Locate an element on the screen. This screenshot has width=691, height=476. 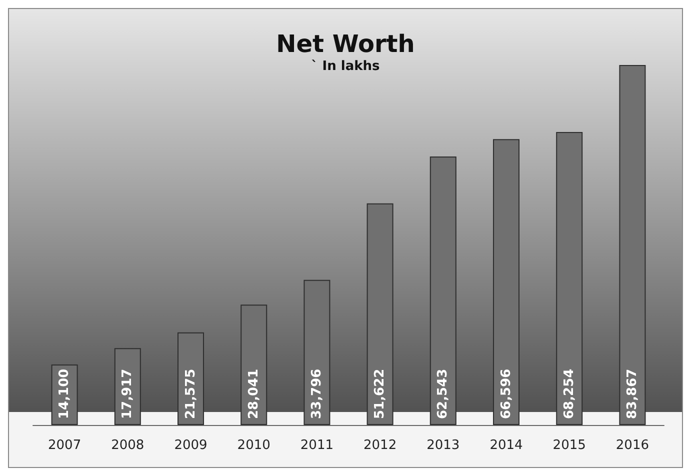
x-tick-label: 2014 is located at coordinates (506, 445).